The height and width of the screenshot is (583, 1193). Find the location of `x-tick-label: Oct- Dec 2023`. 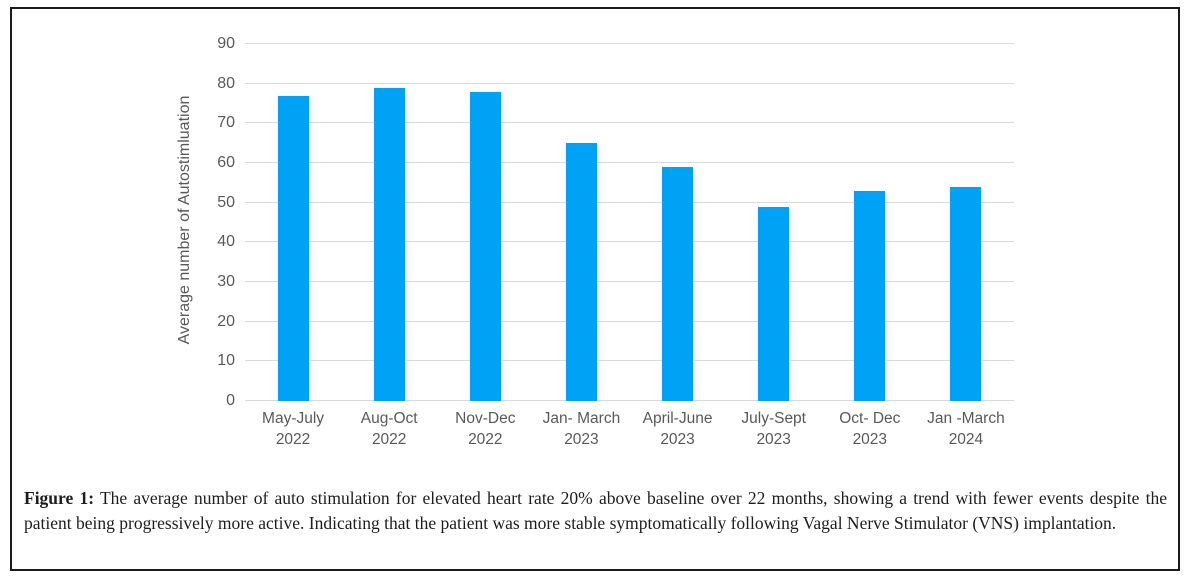

x-tick-label: Oct- Dec 2023 is located at coordinates (870, 429).